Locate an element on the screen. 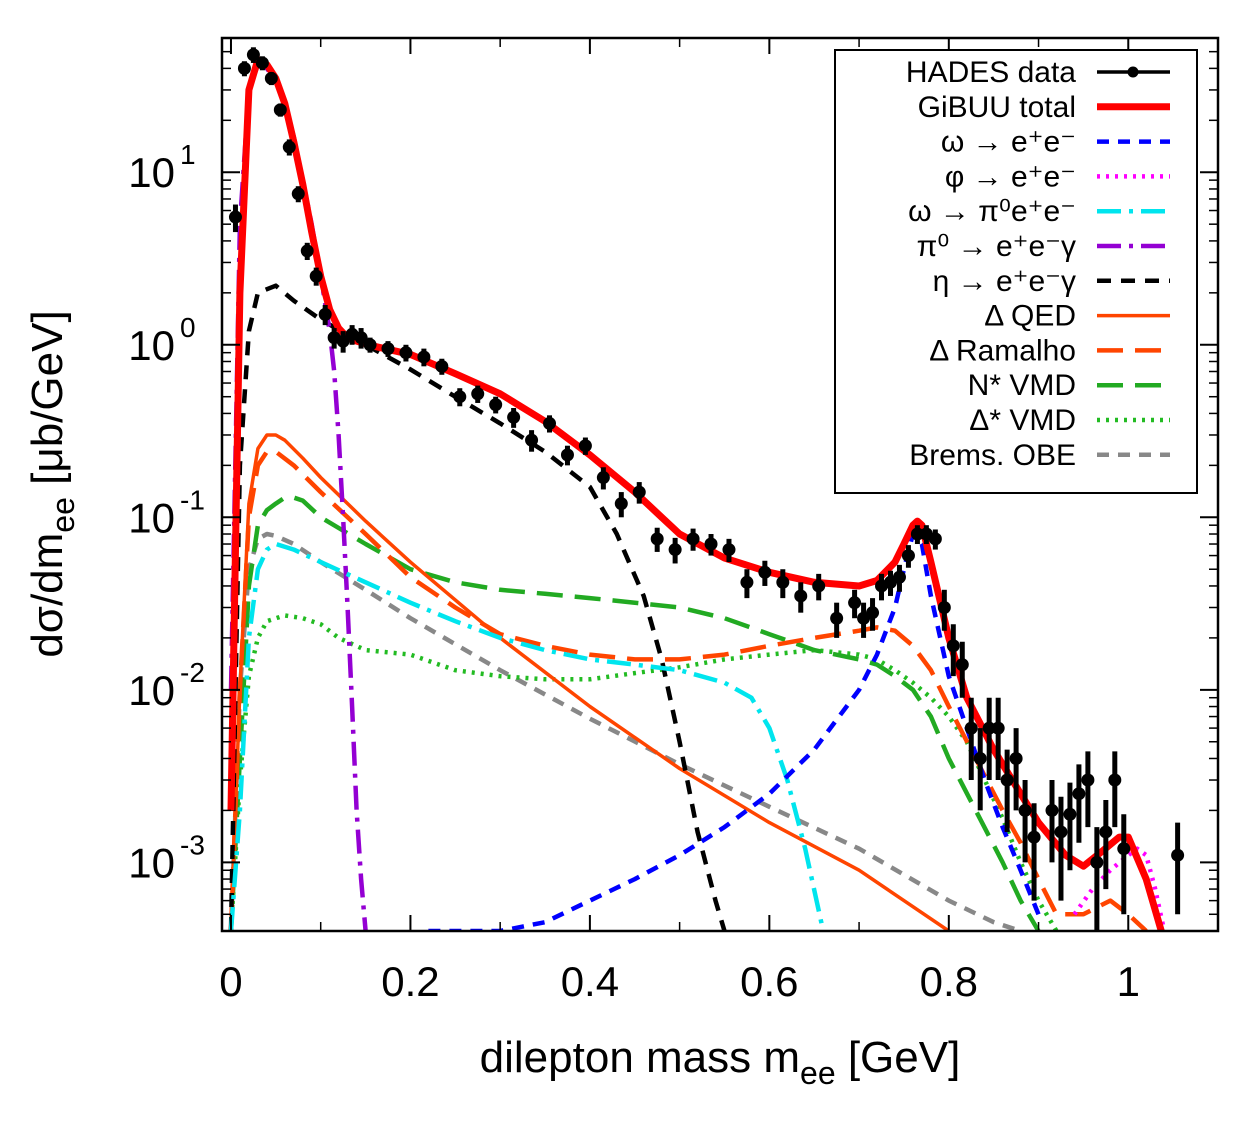 This screenshot has width=1250, height=1122. x-tick-label: 1 is located at coordinates (1128, 981).